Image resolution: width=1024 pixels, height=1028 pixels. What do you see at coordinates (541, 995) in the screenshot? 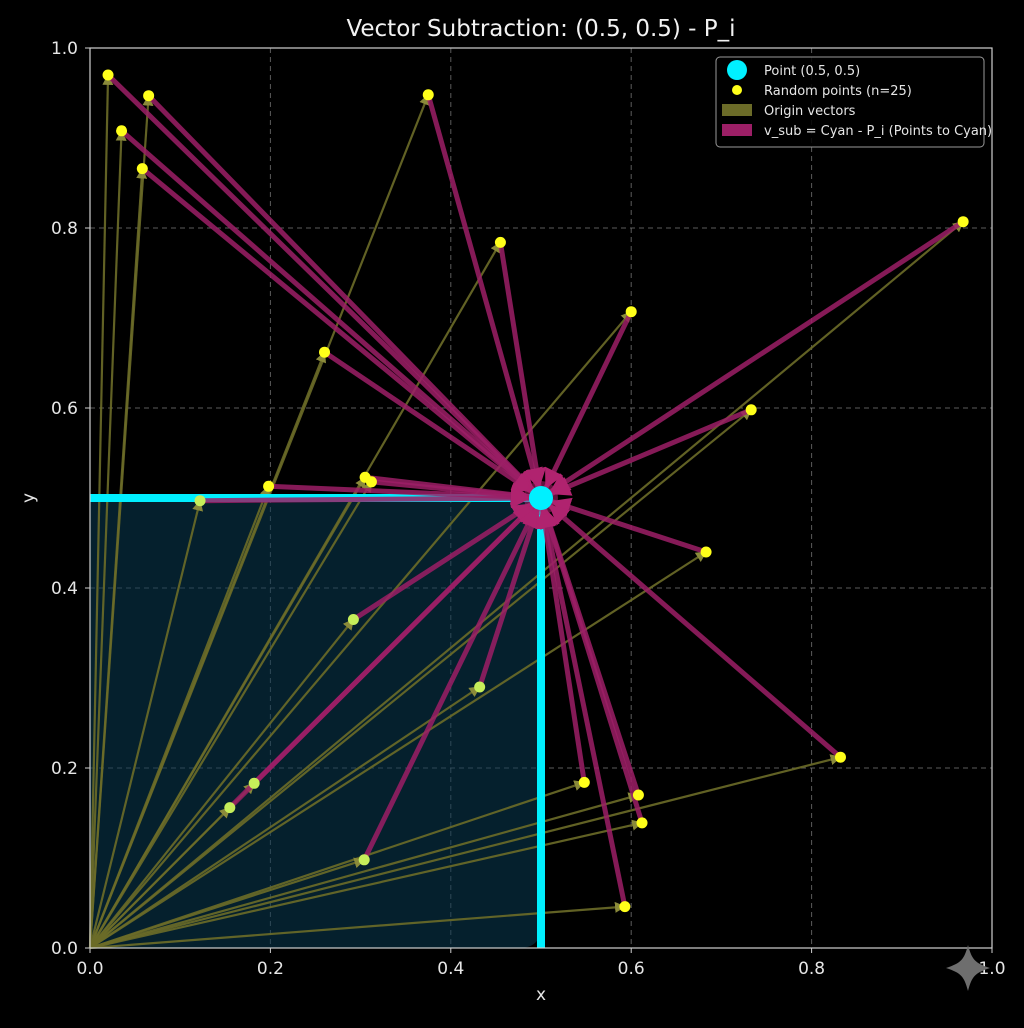
I see `x-axis-title: x` at bounding box center [541, 995].